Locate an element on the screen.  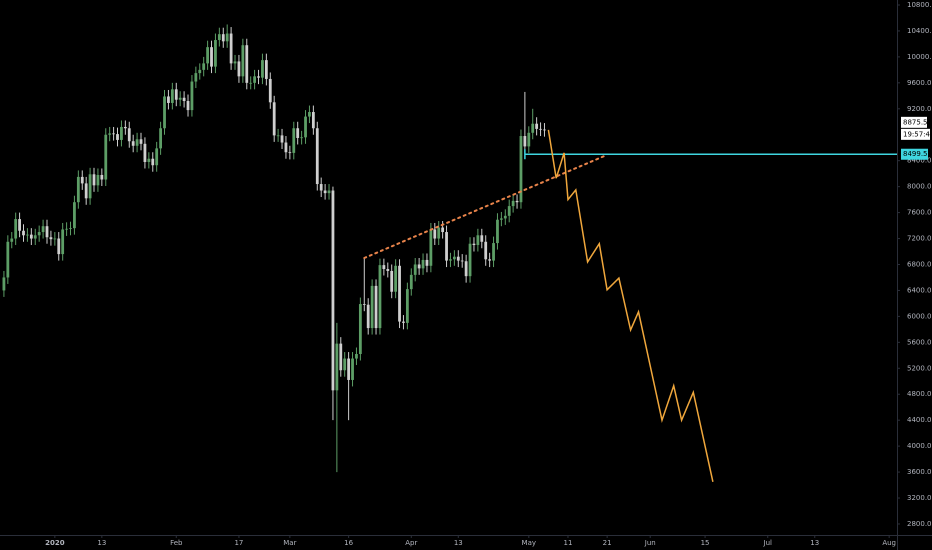
y-tick-label: 3600.0 is located at coordinates (919, 472).